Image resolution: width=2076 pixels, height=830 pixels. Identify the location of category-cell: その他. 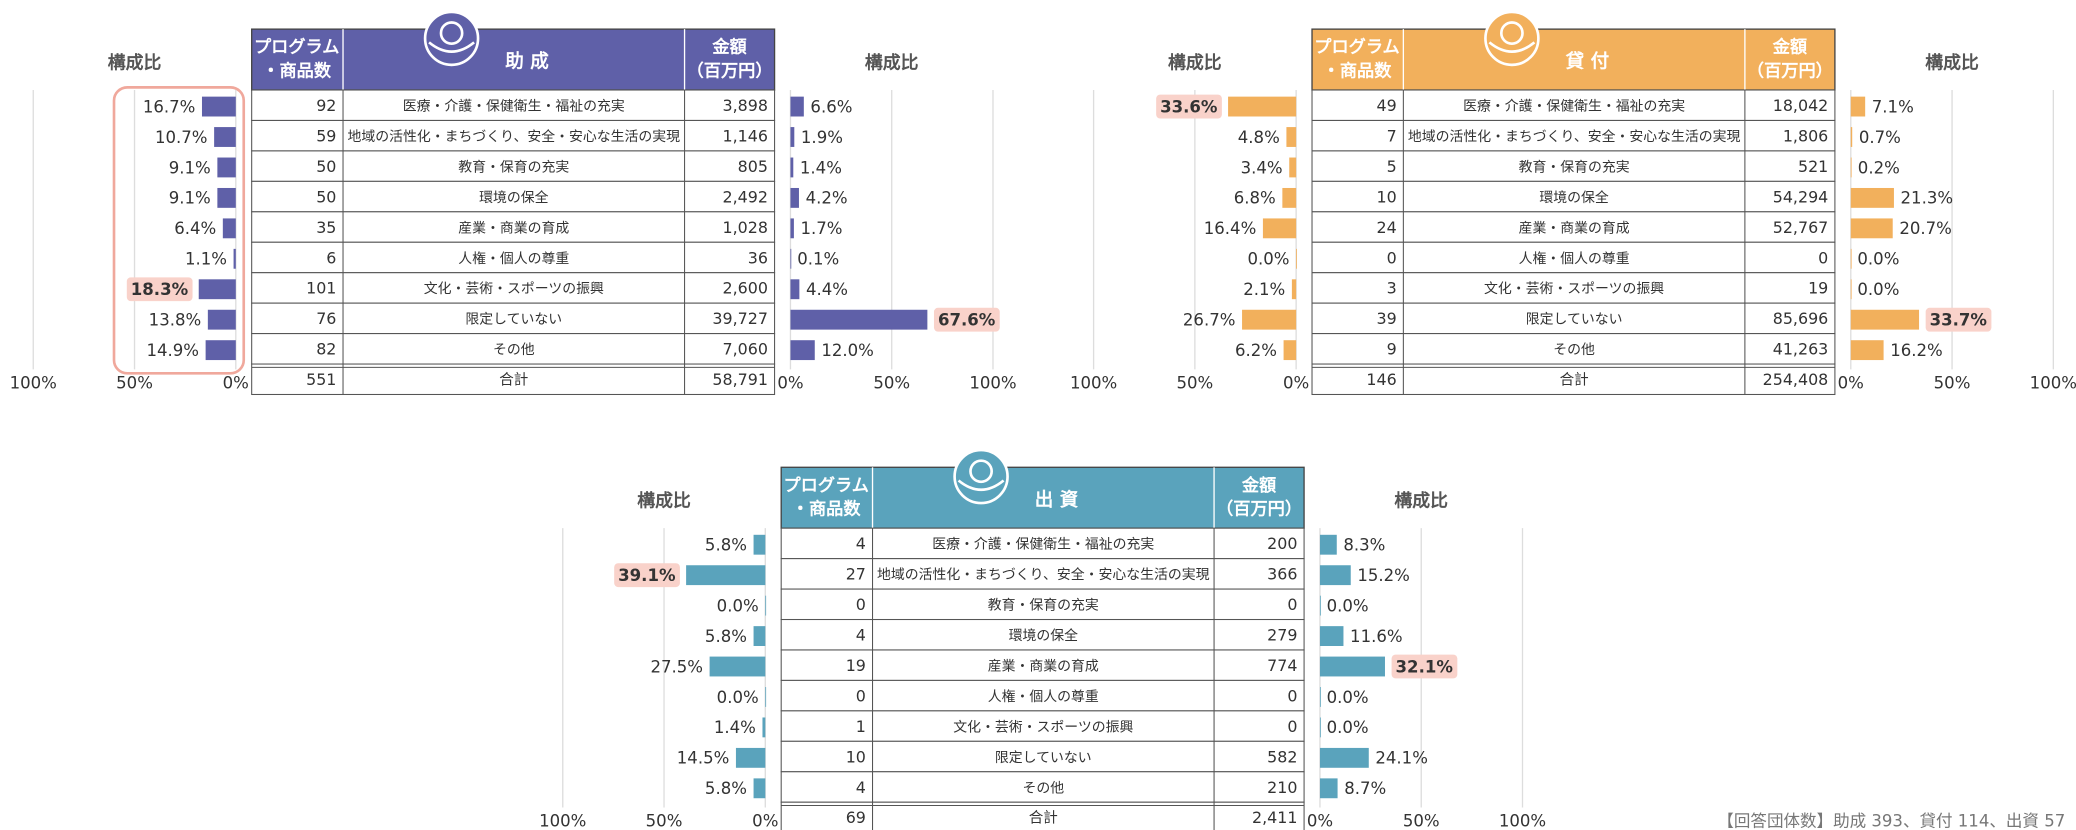
(1043, 788).